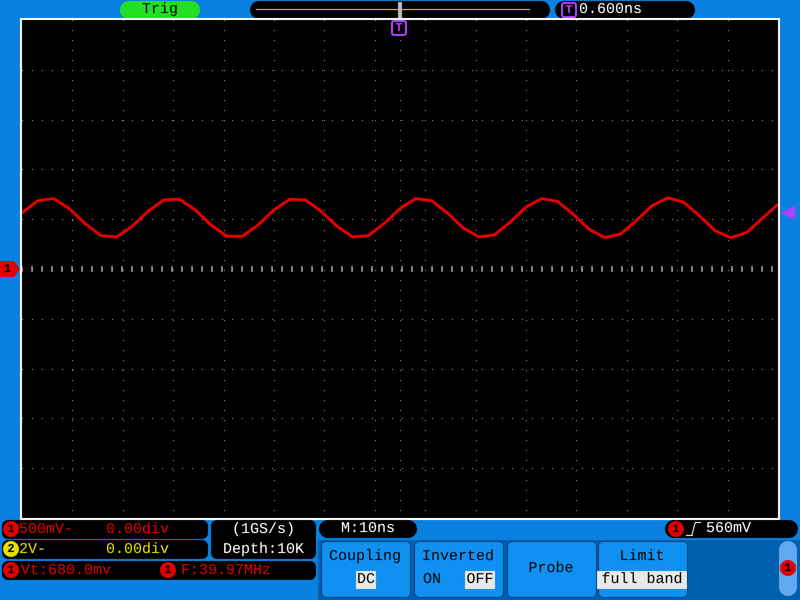  I want to click on text: Coupling, so click(365, 557).